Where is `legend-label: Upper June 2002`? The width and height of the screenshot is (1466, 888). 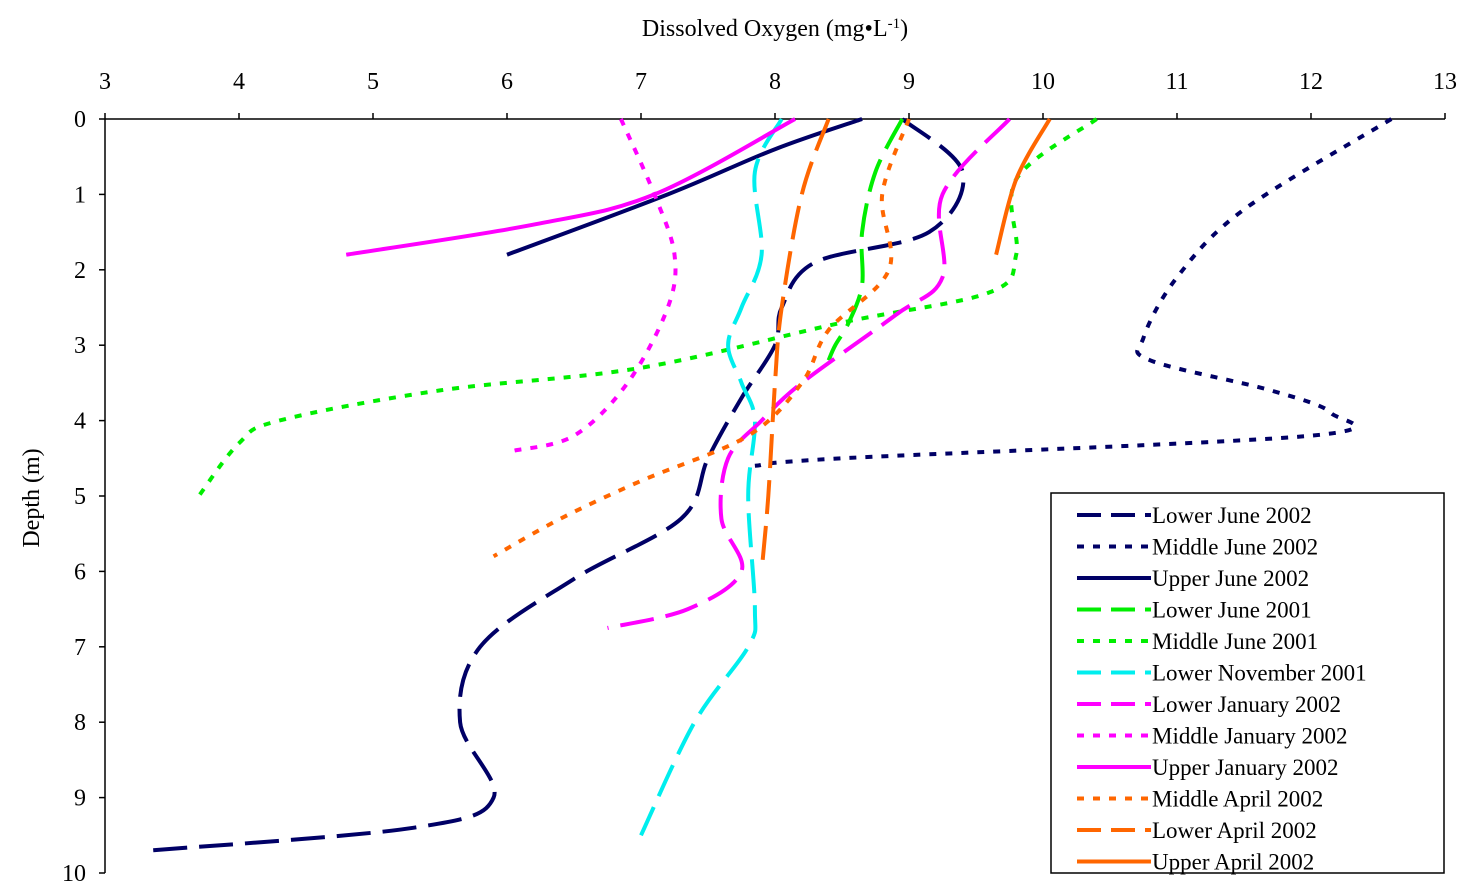
legend-label: Upper June 2002 is located at coordinates (1230, 578).